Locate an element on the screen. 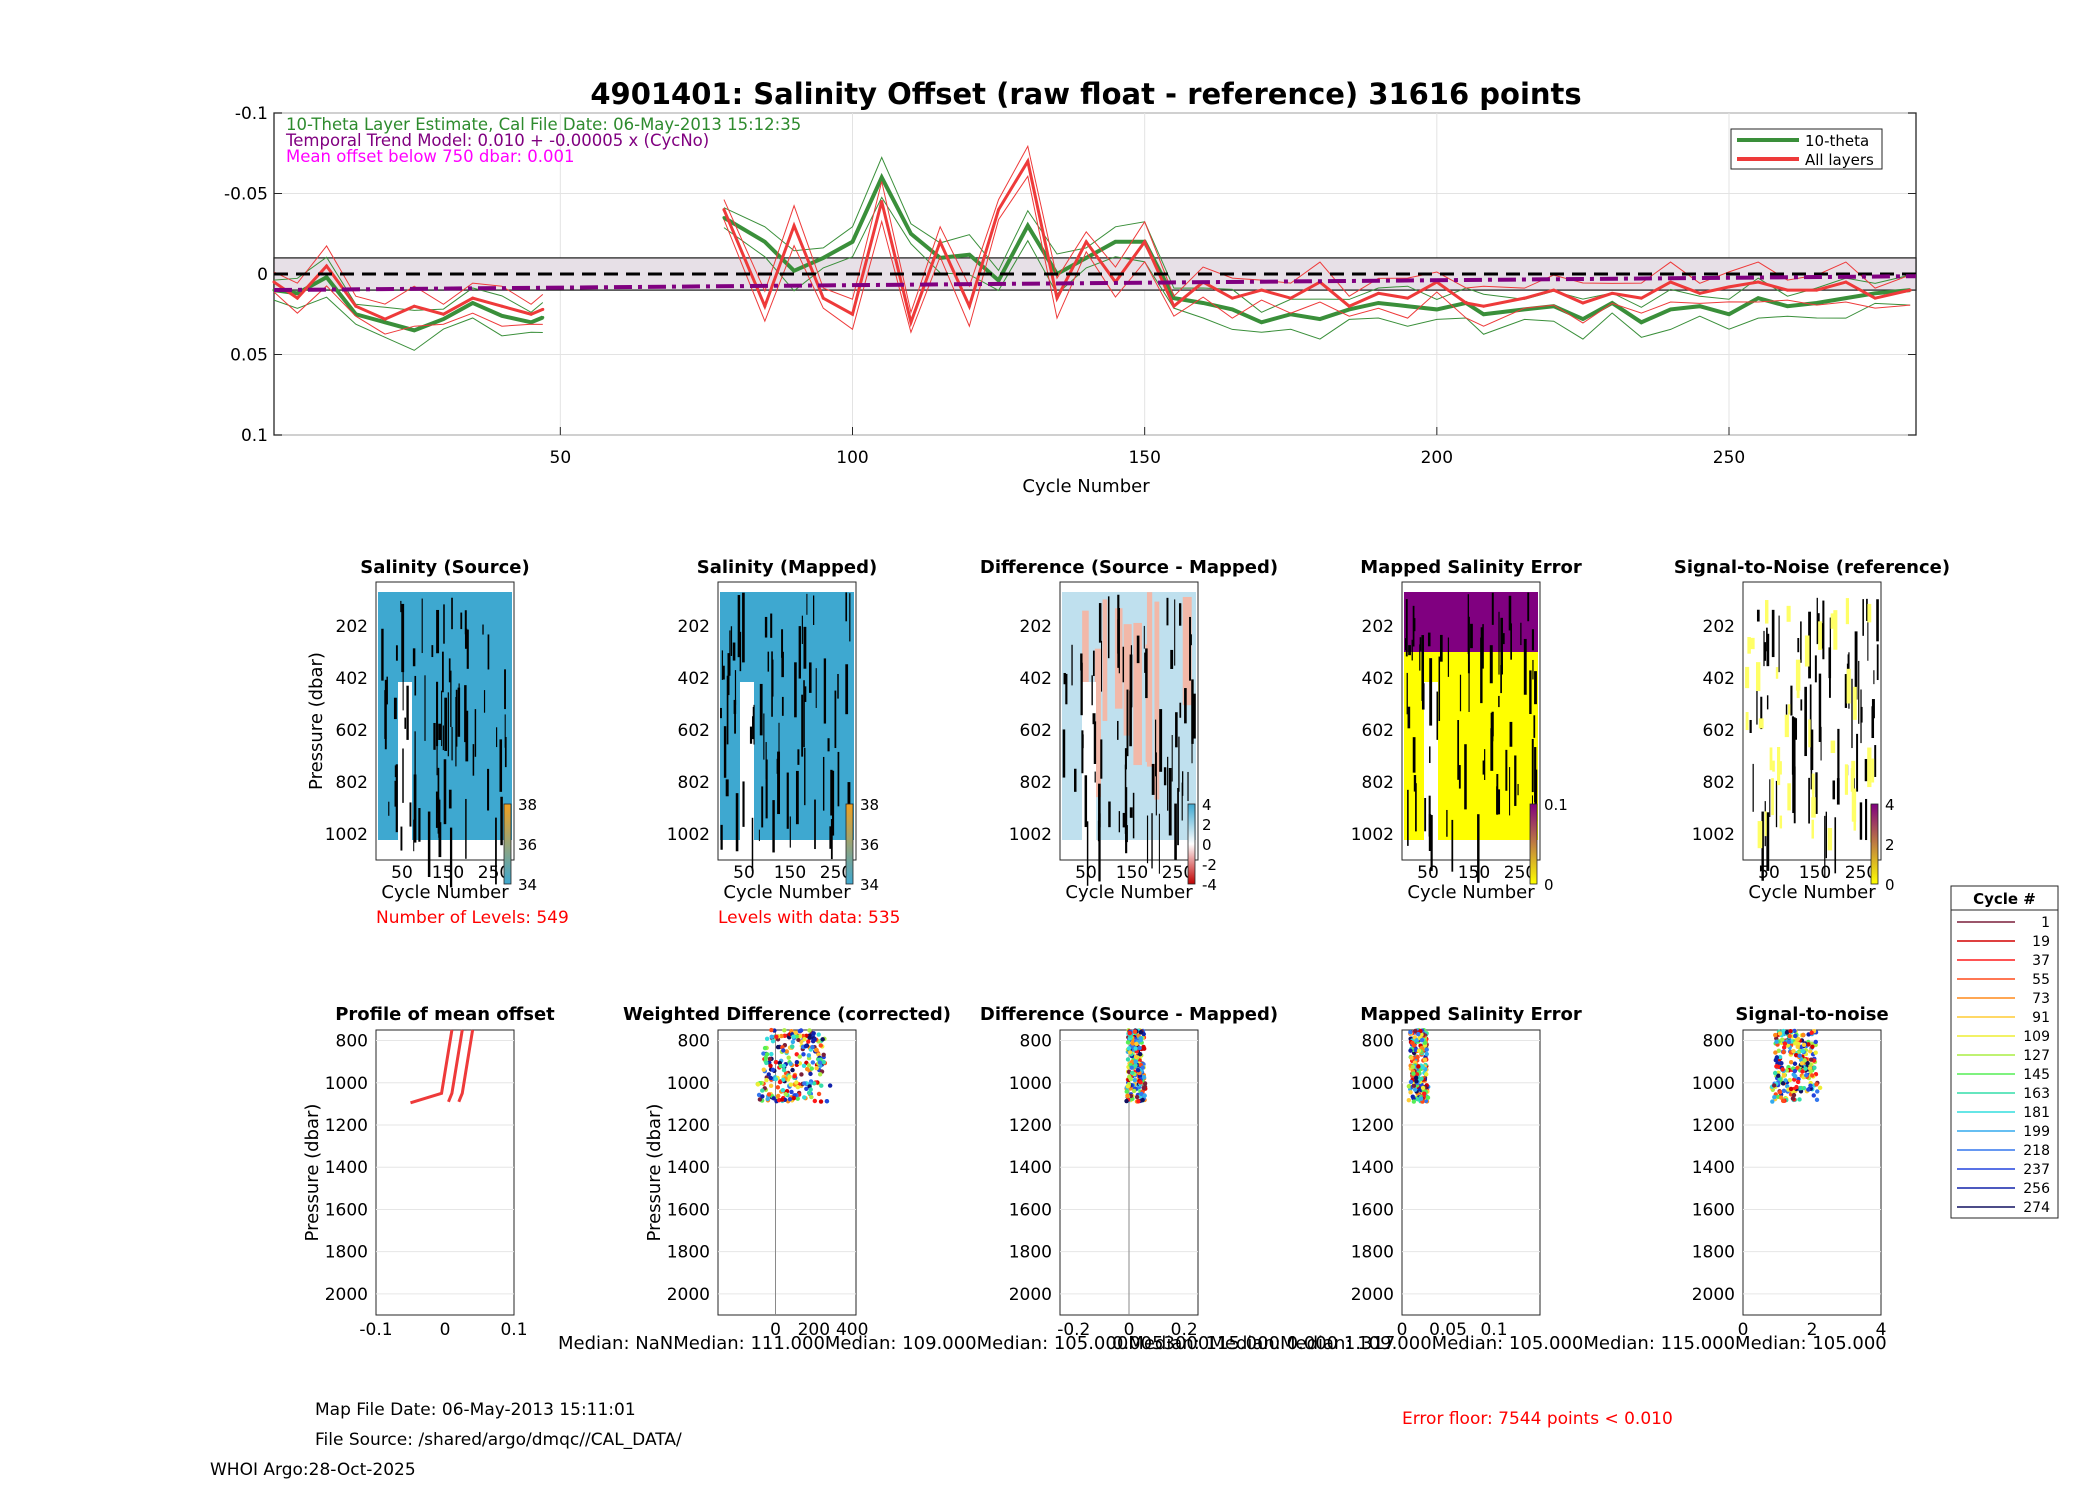 Image resolution: width=2100 pixels, height=1500 pixels. profile-mean-line is located at coordinates (432, 1067).